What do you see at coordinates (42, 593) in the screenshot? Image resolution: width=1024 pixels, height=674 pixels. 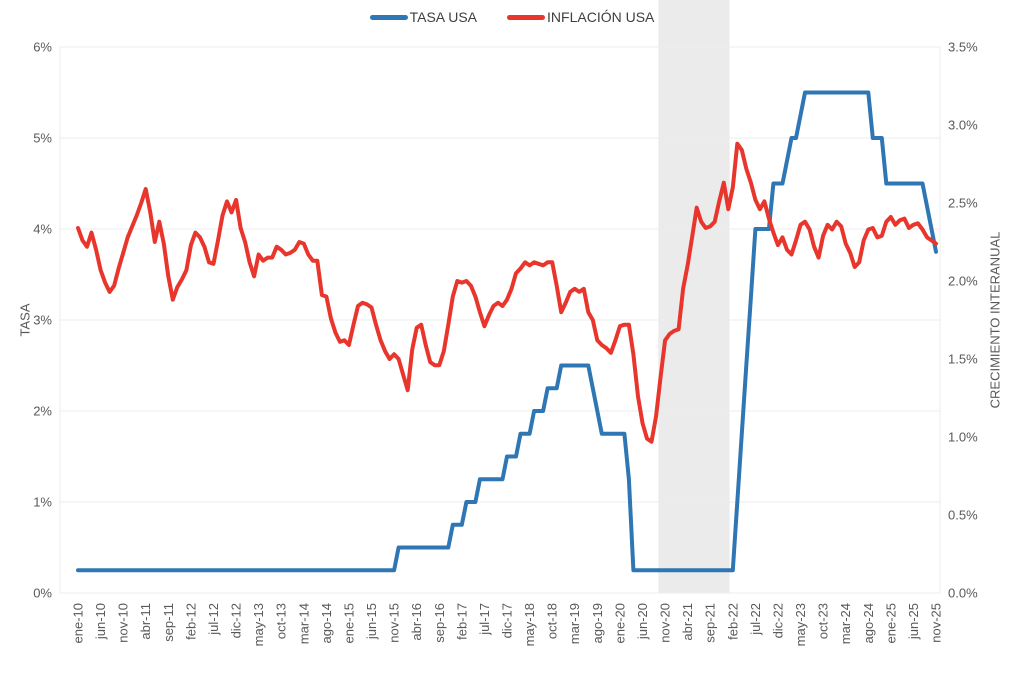 I see `left-axis-tick-label: 0%` at bounding box center [42, 593].